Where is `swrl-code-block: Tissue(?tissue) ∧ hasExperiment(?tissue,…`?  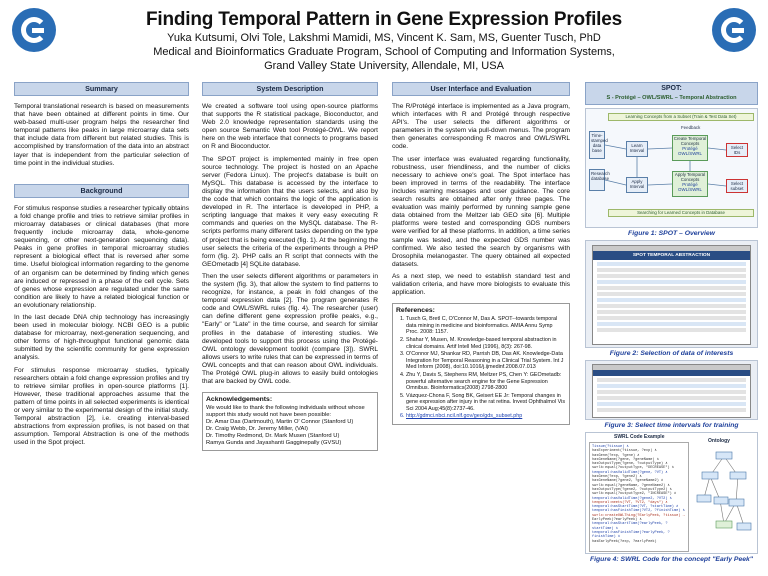 swrl-code-block: Tissue(?tissue) ∧ hasExperiment(?tissue,… is located at coordinates (639, 497).